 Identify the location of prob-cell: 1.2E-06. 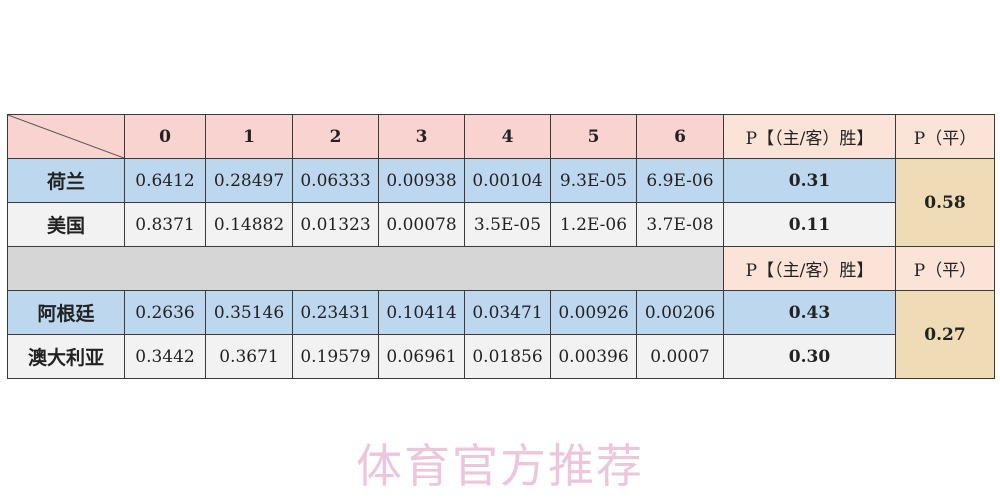
(593, 224).